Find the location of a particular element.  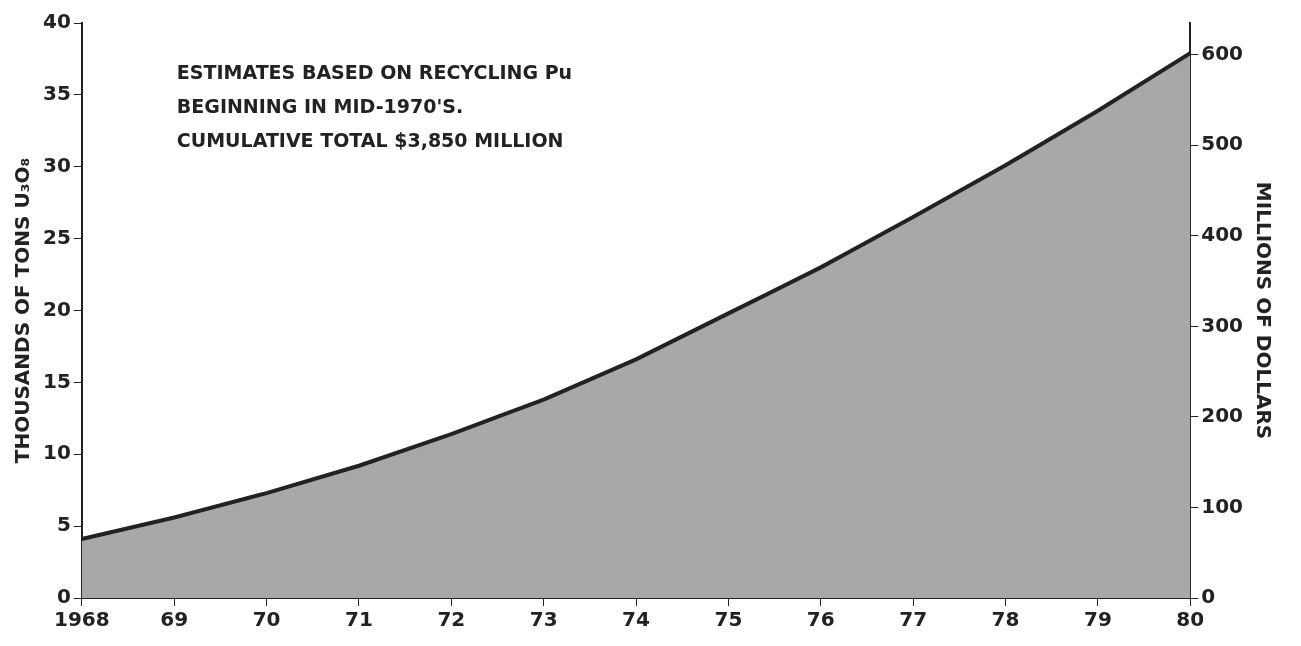

y-axis-title: THOUSANDS OF TONS U₃O₈ is located at coordinates (22, 310).